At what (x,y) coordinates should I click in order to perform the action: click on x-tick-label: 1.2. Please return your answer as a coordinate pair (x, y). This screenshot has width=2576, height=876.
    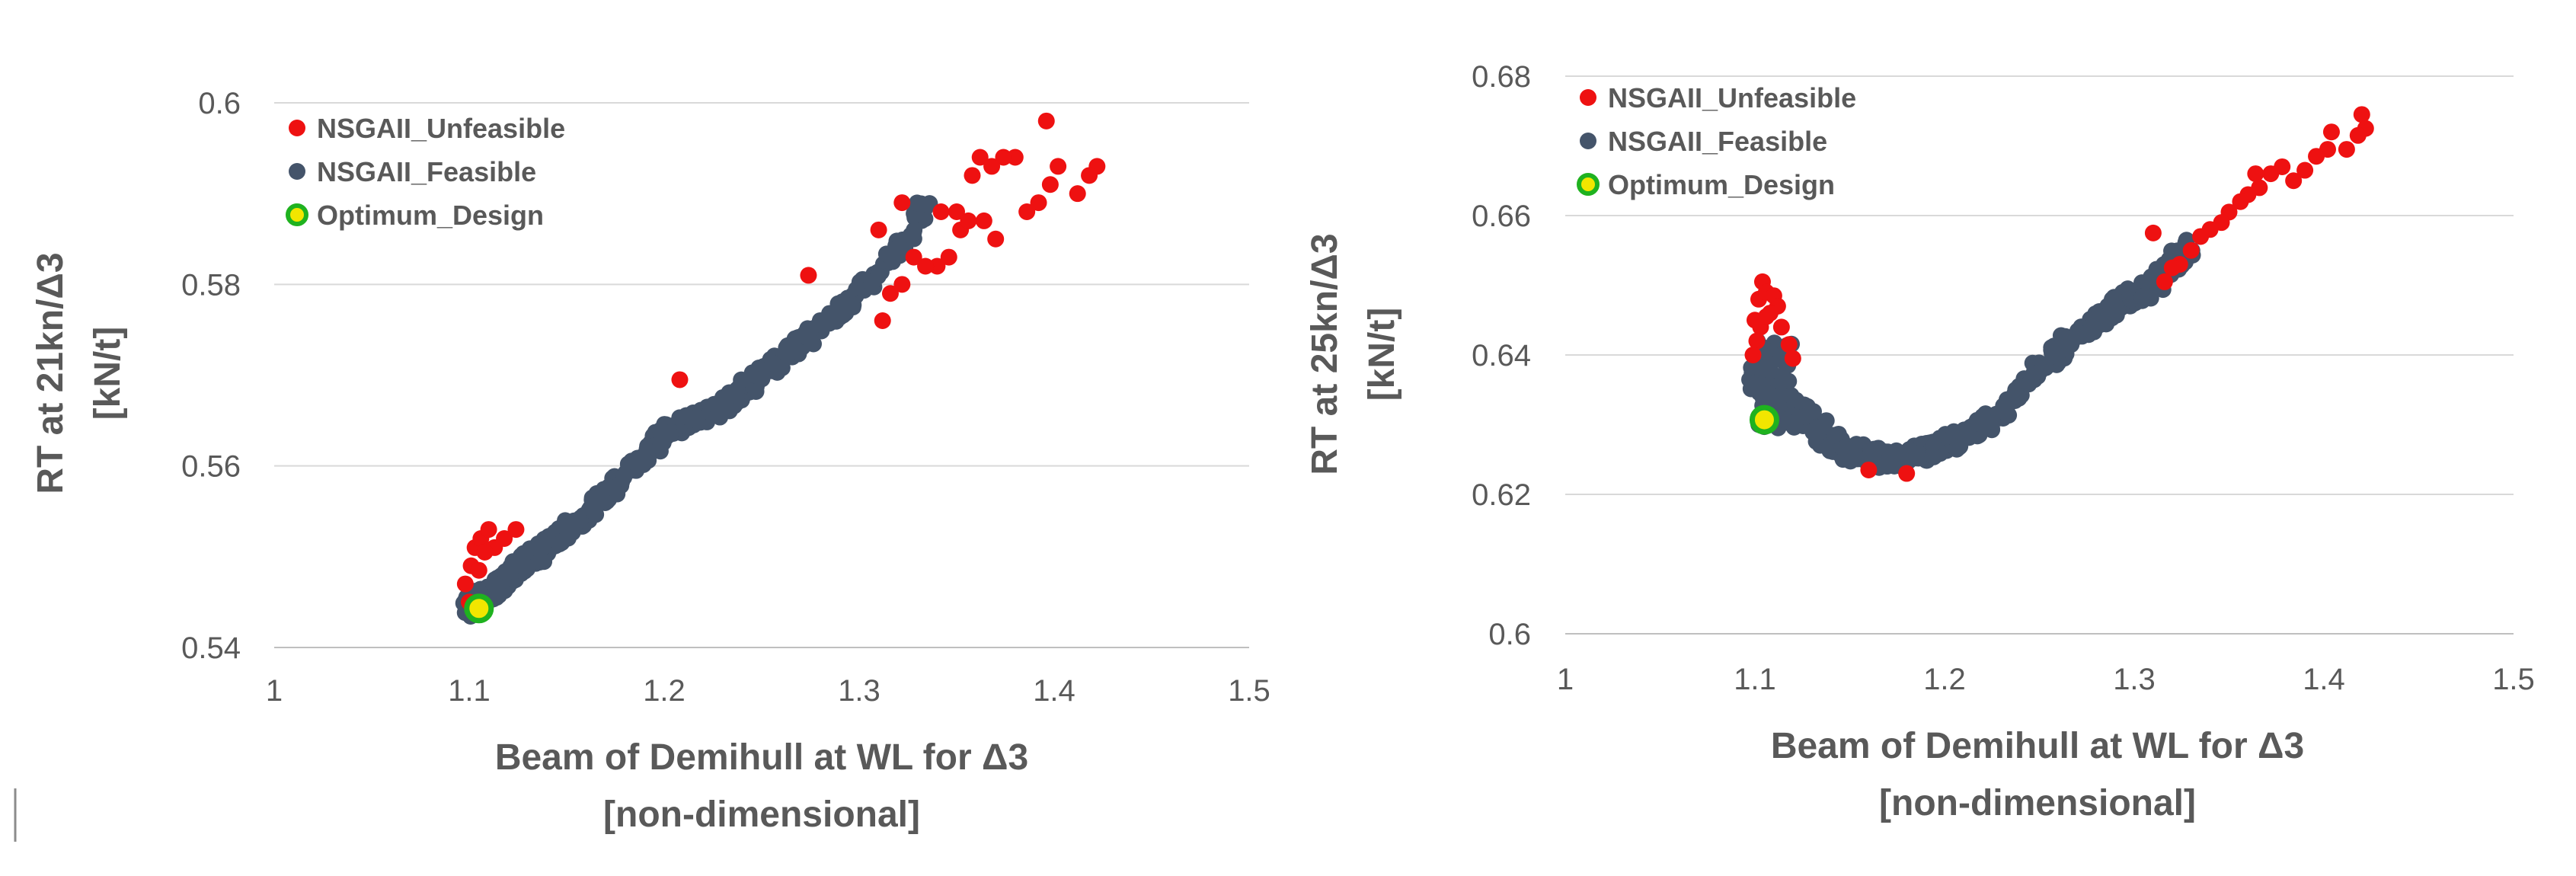
    Looking at the image, I should click on (665, 691).